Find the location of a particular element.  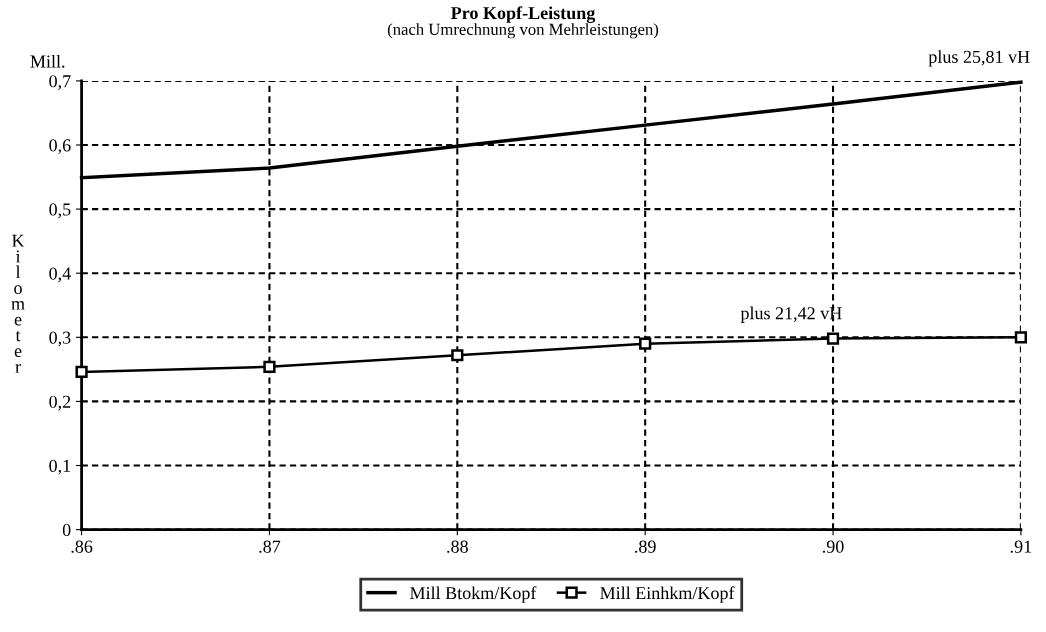

chart-title: Pro Kopf-Leistung is located at coordinates (523, 14).